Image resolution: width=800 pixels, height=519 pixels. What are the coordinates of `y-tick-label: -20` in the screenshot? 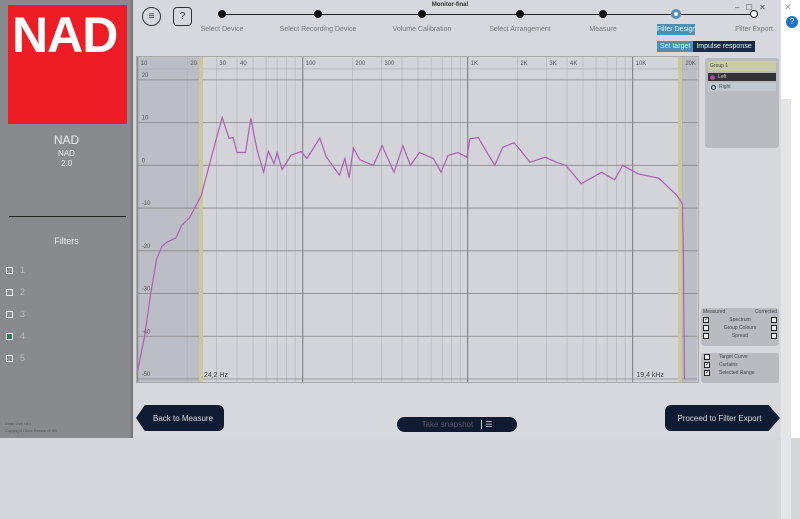 It's located at (146, 247).